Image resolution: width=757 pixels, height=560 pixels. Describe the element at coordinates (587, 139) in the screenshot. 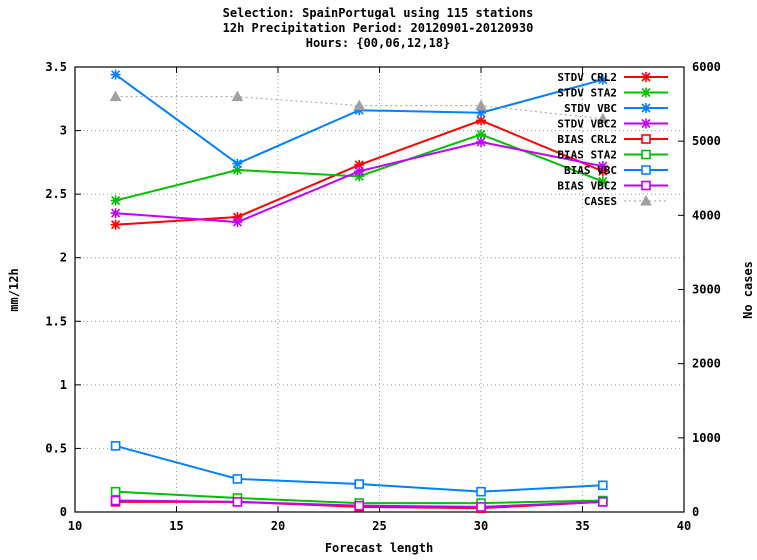

I see `legend-label: BIAS CRL2` at that location.